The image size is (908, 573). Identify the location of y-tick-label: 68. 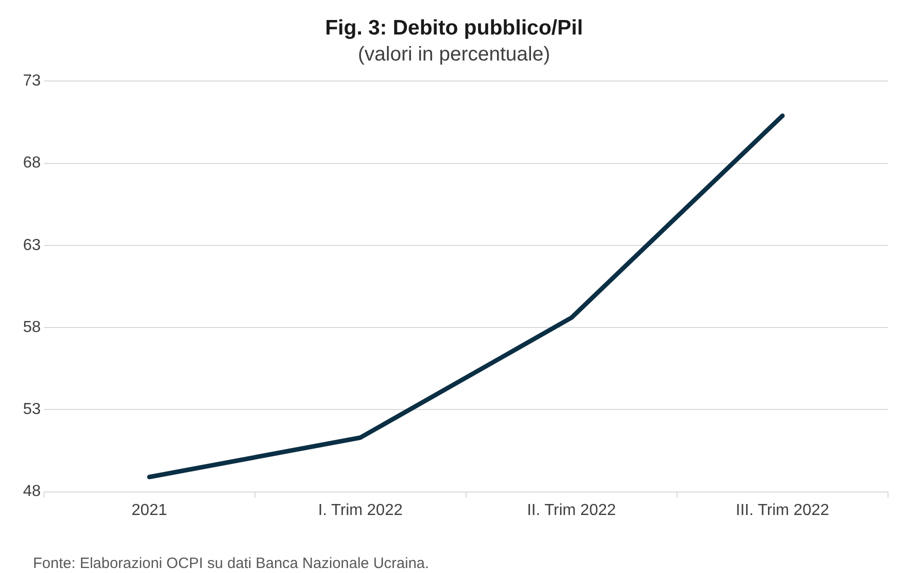
(32, 163).